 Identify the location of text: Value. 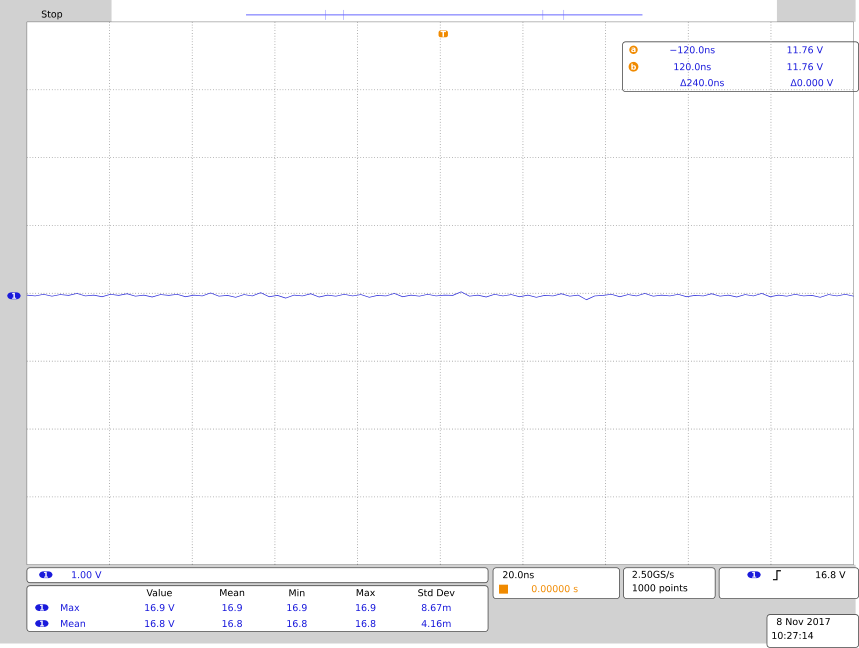
(159, 592).